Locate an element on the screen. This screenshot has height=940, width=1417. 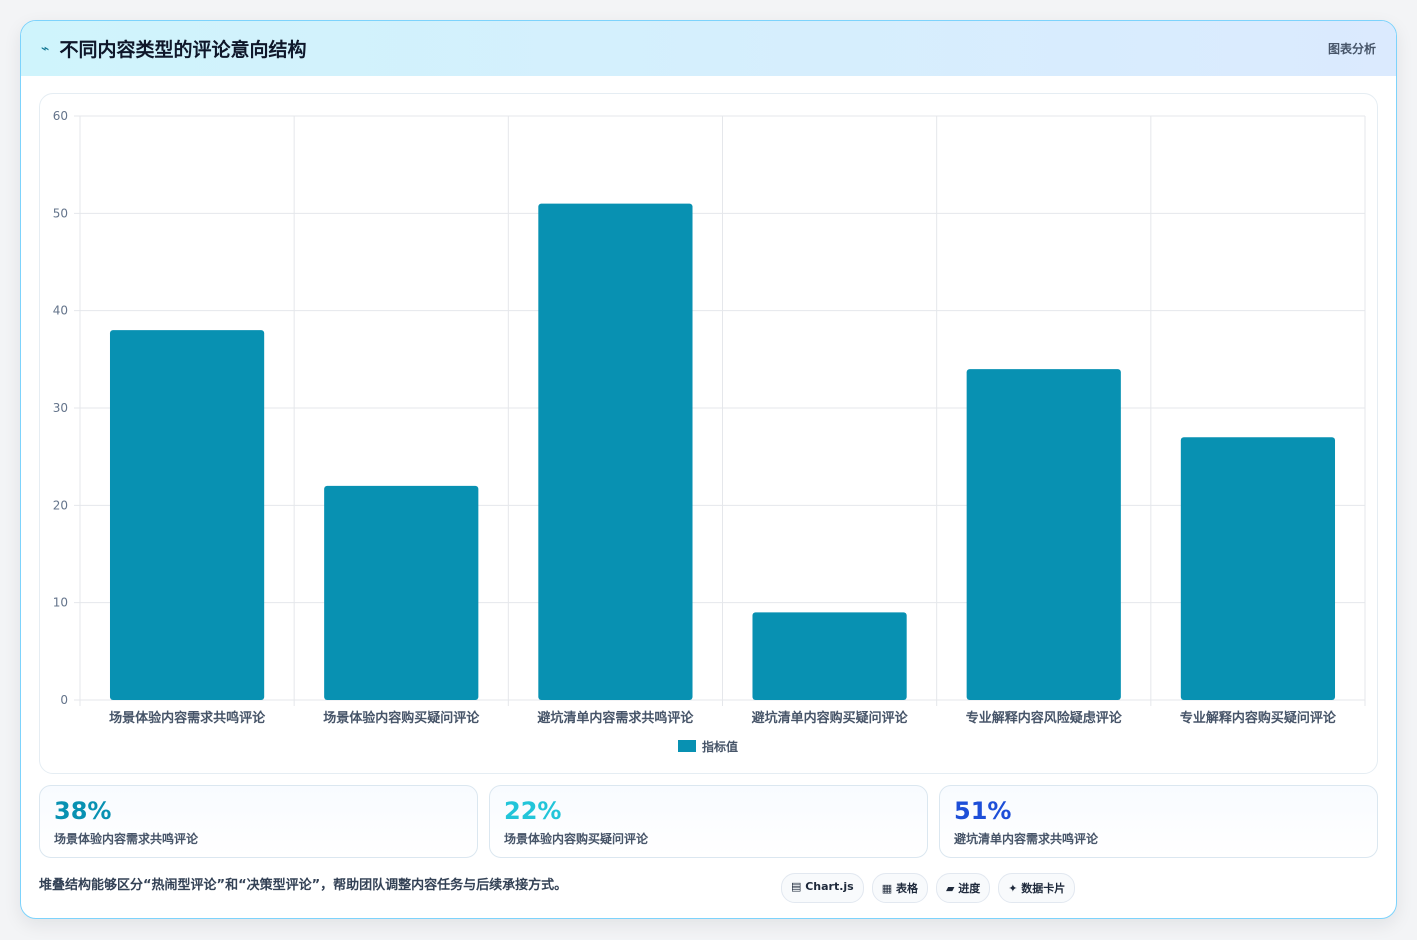
title-wrap: ⌁ 不同内容类型的评论意向结构 is located at coordinates (173, 48).